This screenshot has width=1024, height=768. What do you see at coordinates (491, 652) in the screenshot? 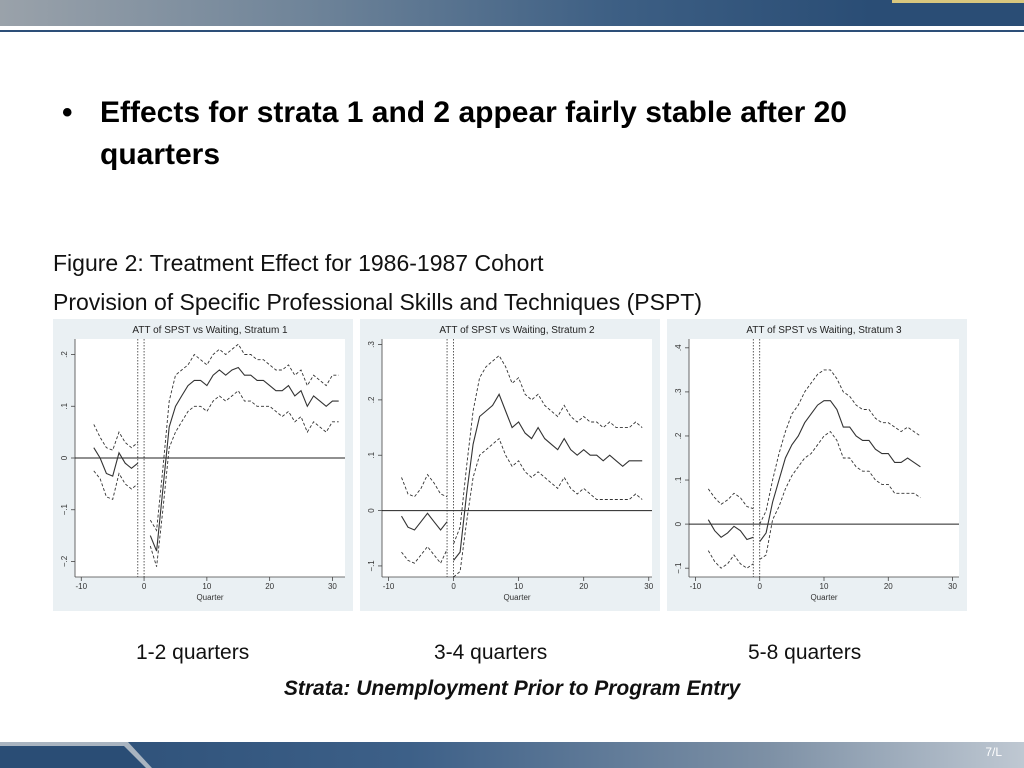
I see `panel-label-2: 3-4 quarters` at bounding box center [491, 652].